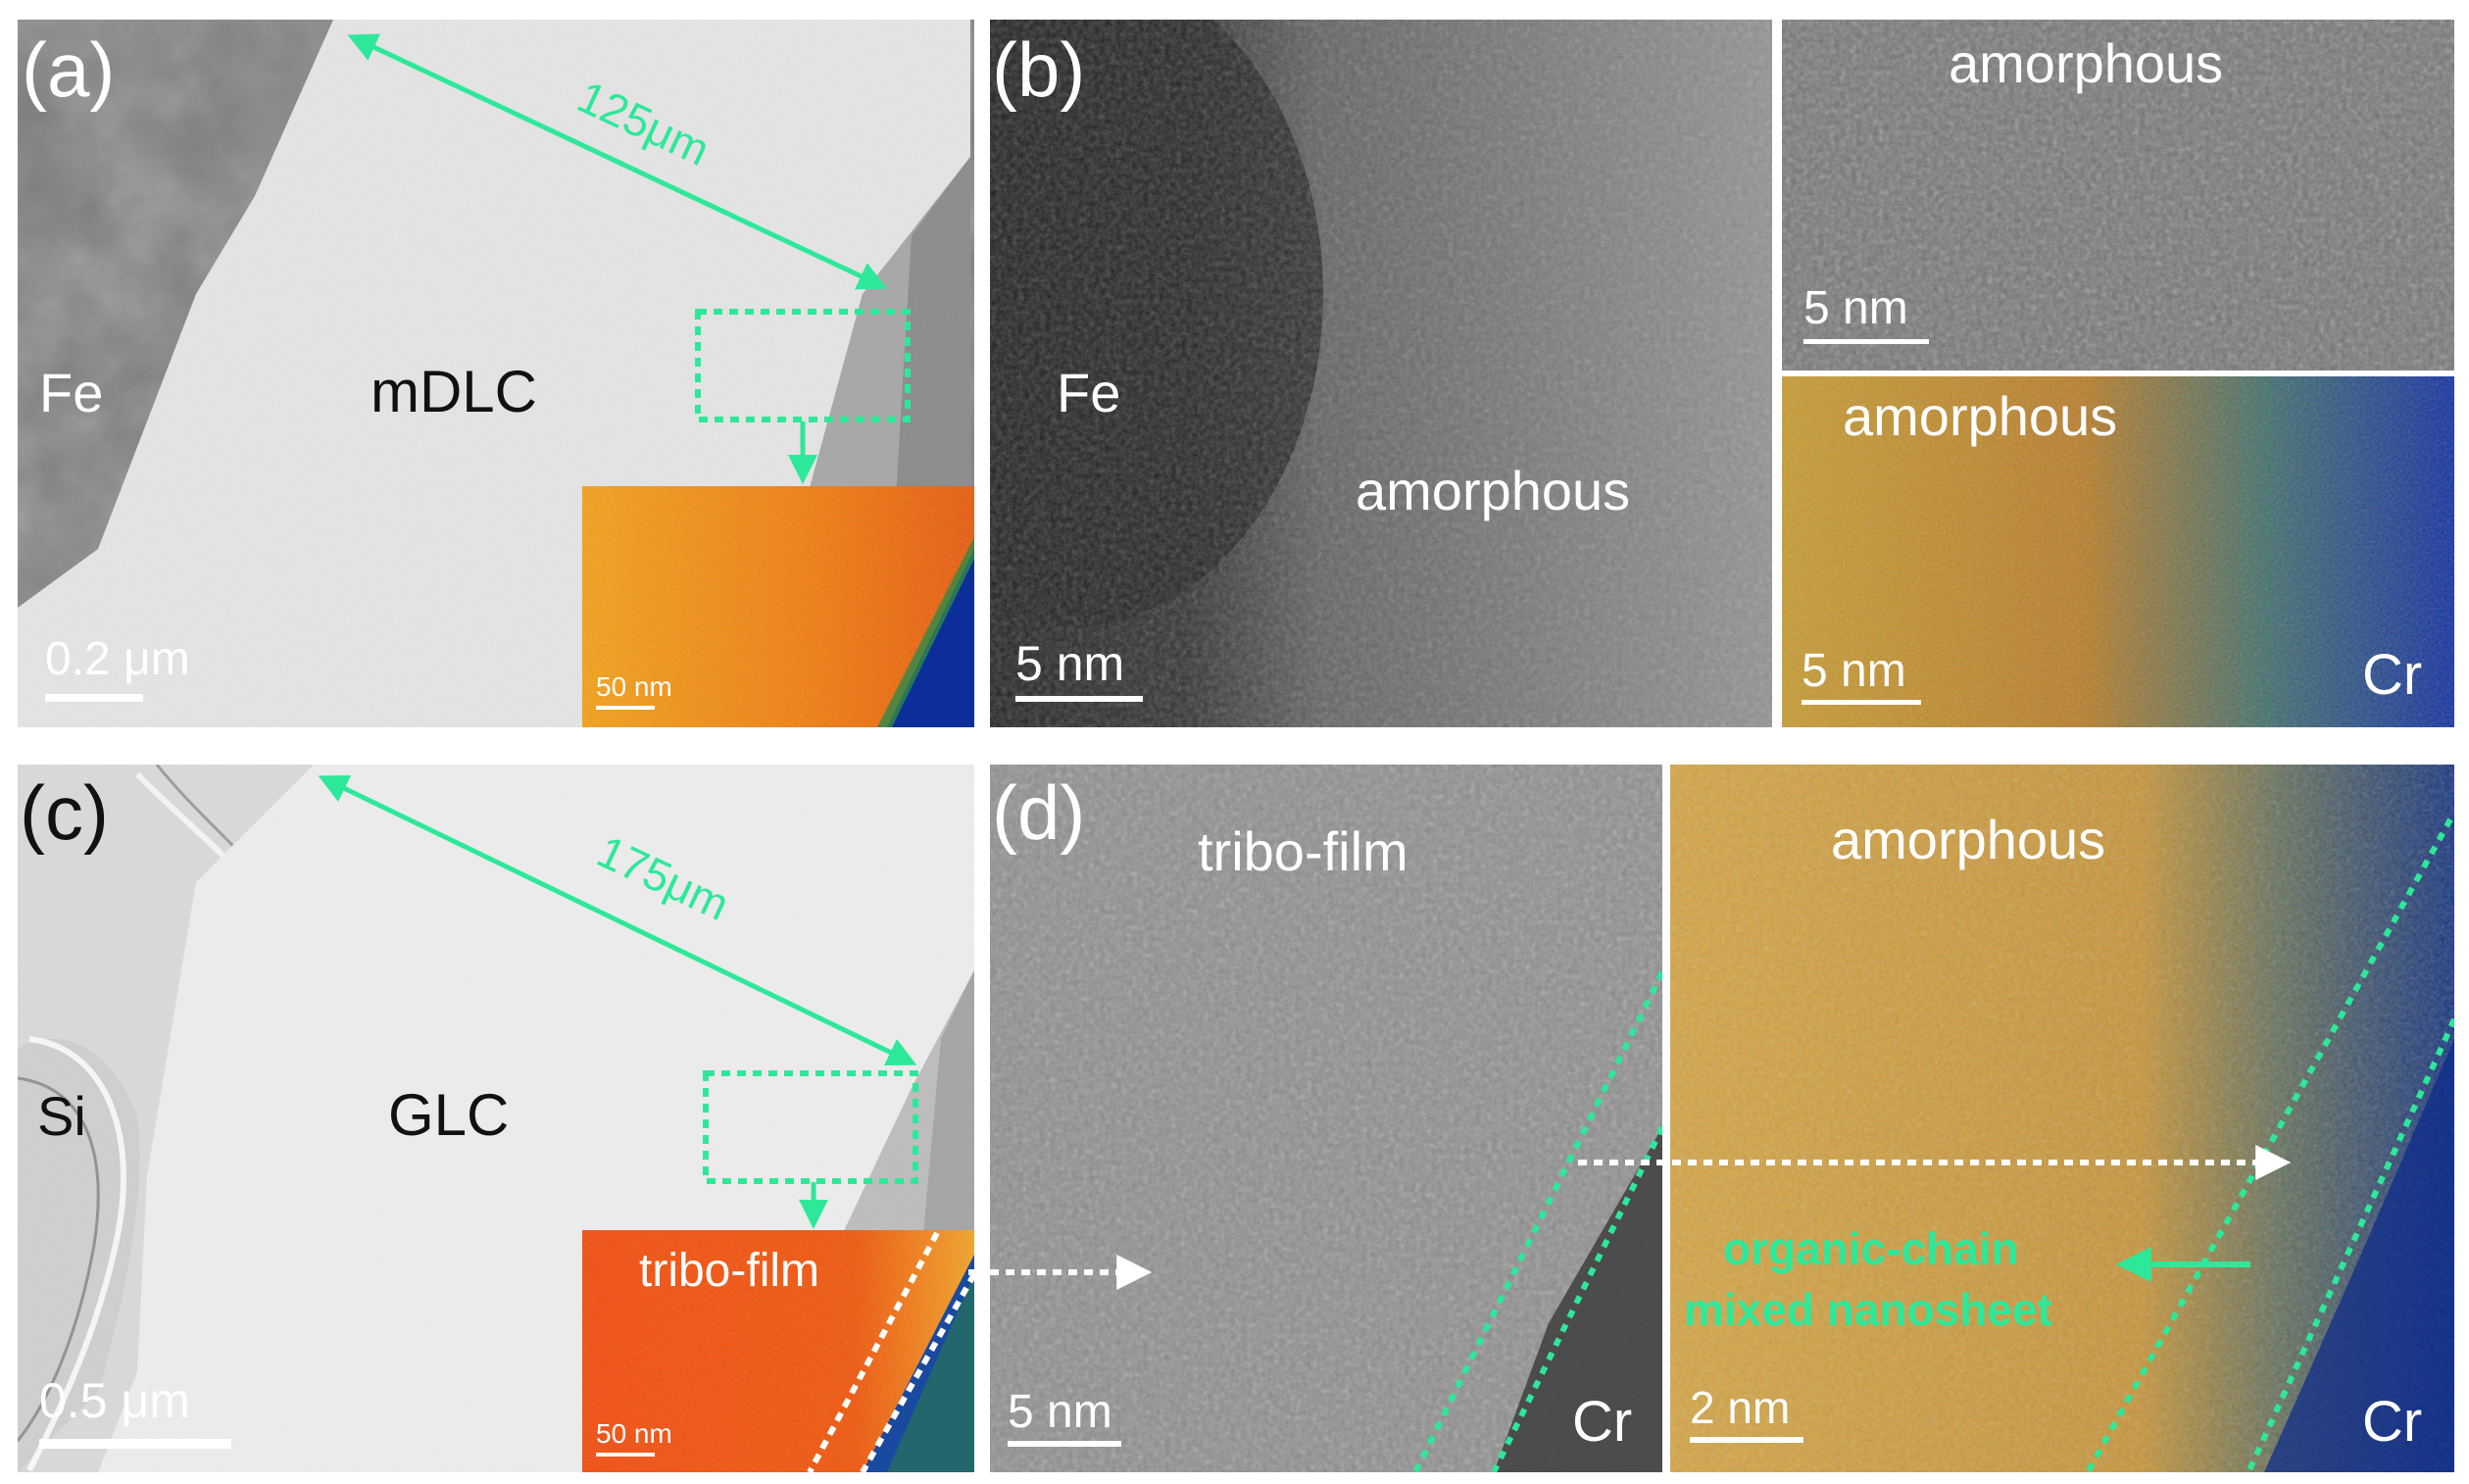 The height and width of the screenshot is (1484, 2469). Describe the element at coordinates (453, 391) in the screenshot. I see `panel-a-film-label: mDLC` at that location.